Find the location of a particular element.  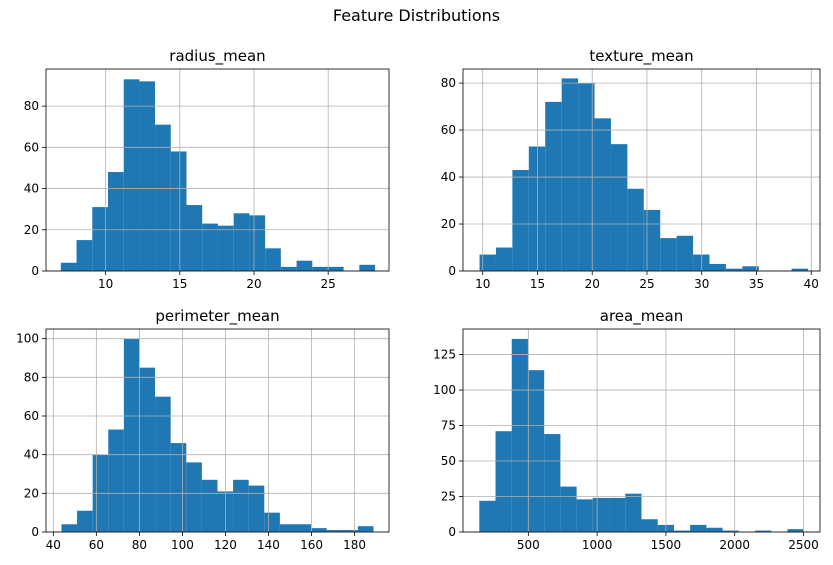

x-tick-label: 140 is located at coordinates (268, 545).